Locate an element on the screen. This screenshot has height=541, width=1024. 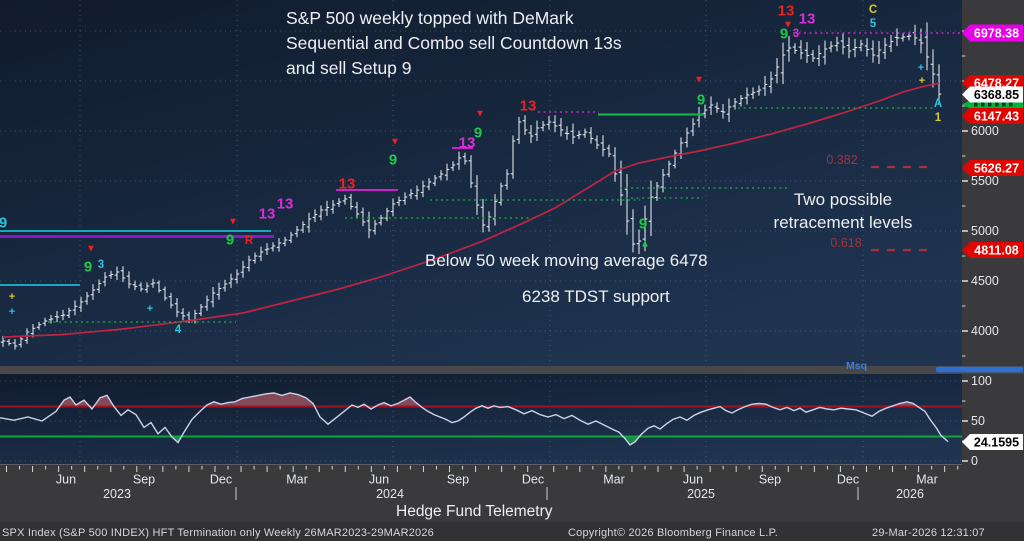
hedge-fund-telemetry-brand: Hedge Fund Telemetry is located at coordinates (474, 511).